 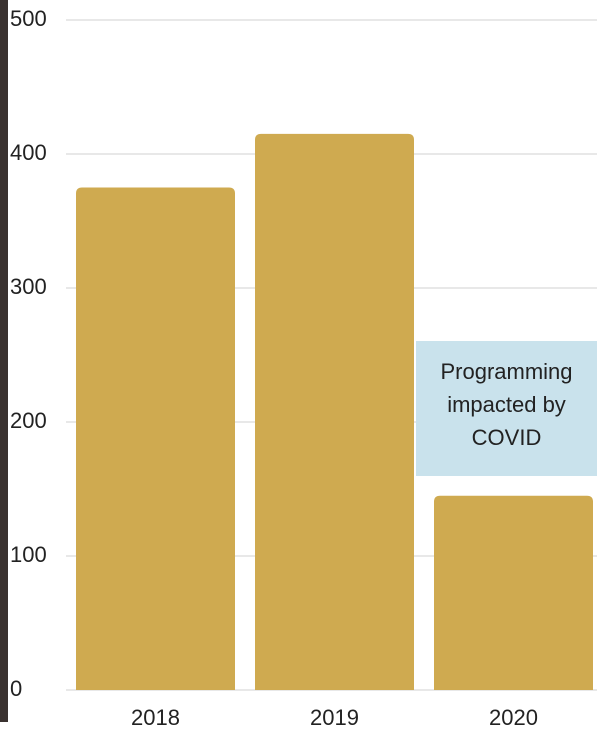 I want to click on photo-edge, so click(x=4, y=361).